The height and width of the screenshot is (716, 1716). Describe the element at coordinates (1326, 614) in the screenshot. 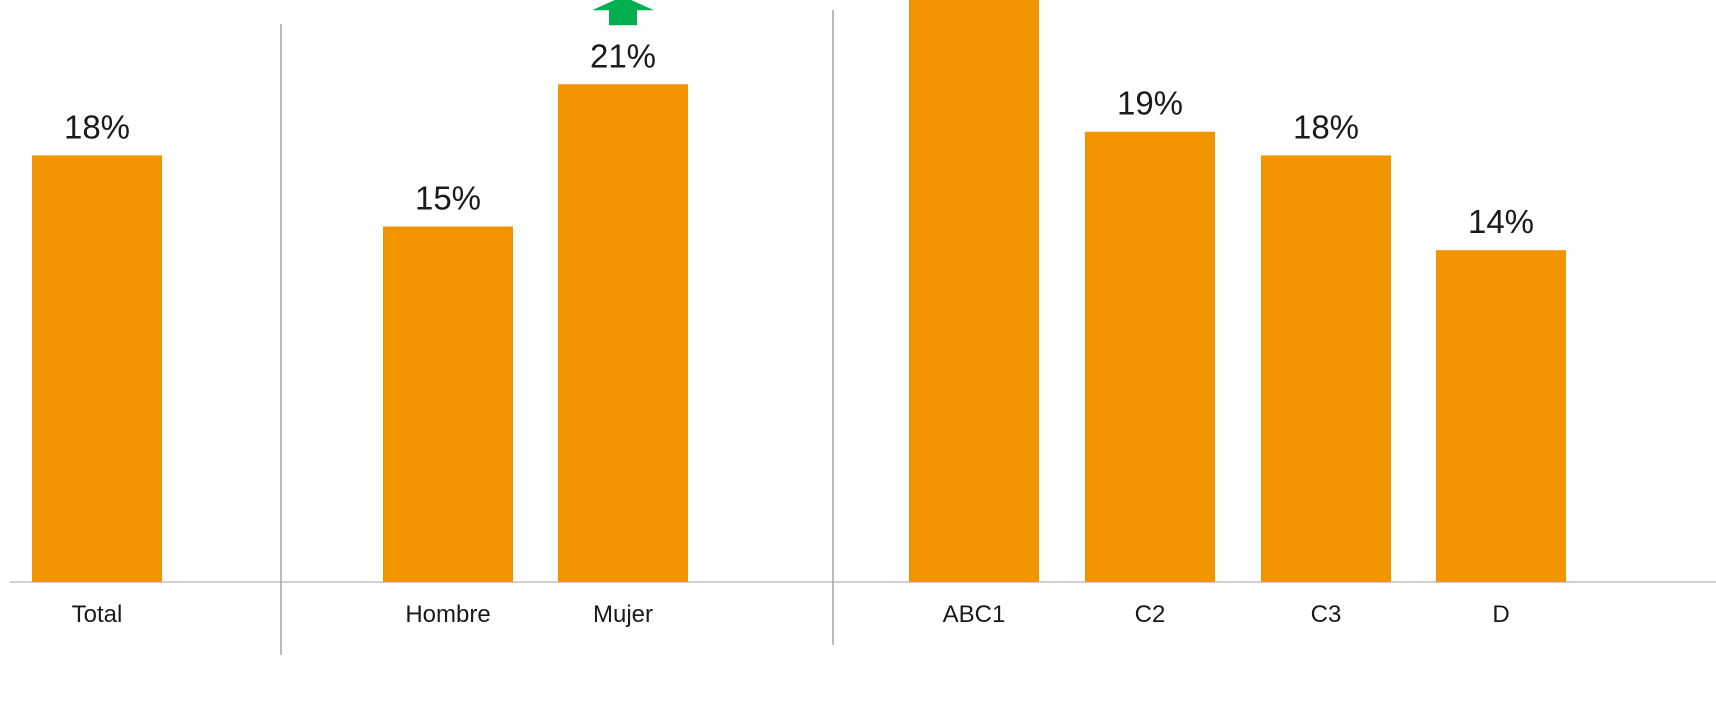

I see `category-label-c3: C3` at that location.